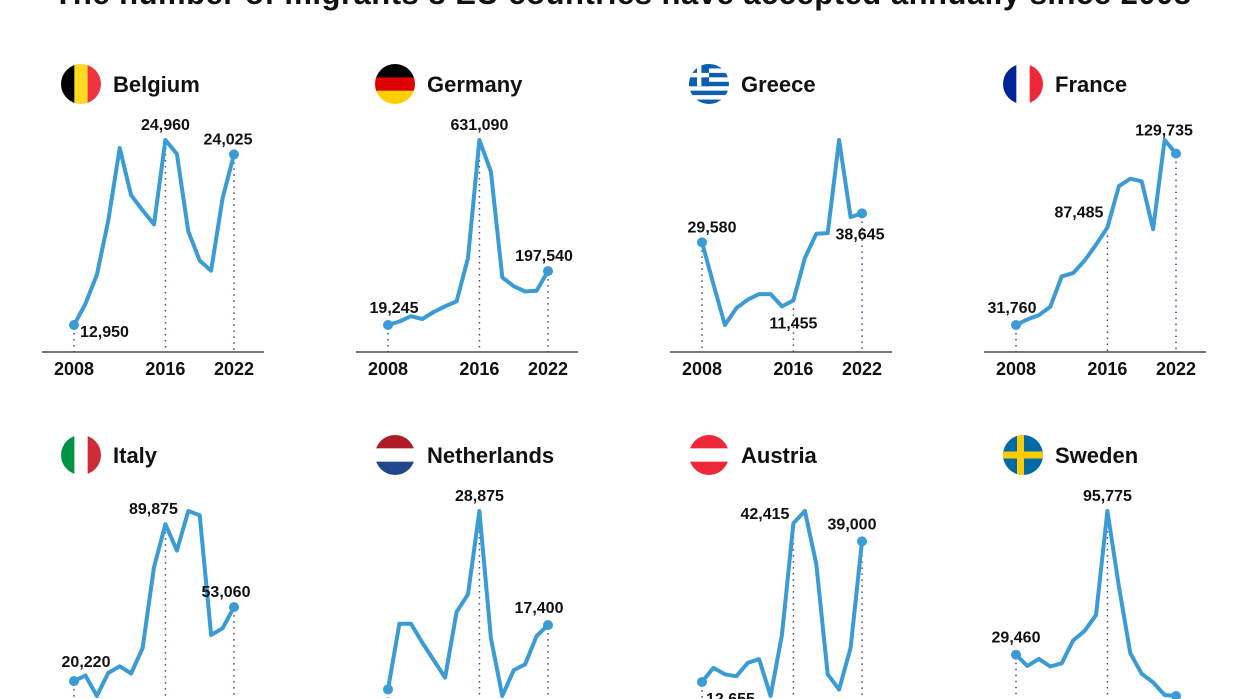  What do you see at coordinates (165, 125) in the screenshot?
I see `data-label-2016: 24,960` at bounding box center [165, 125].